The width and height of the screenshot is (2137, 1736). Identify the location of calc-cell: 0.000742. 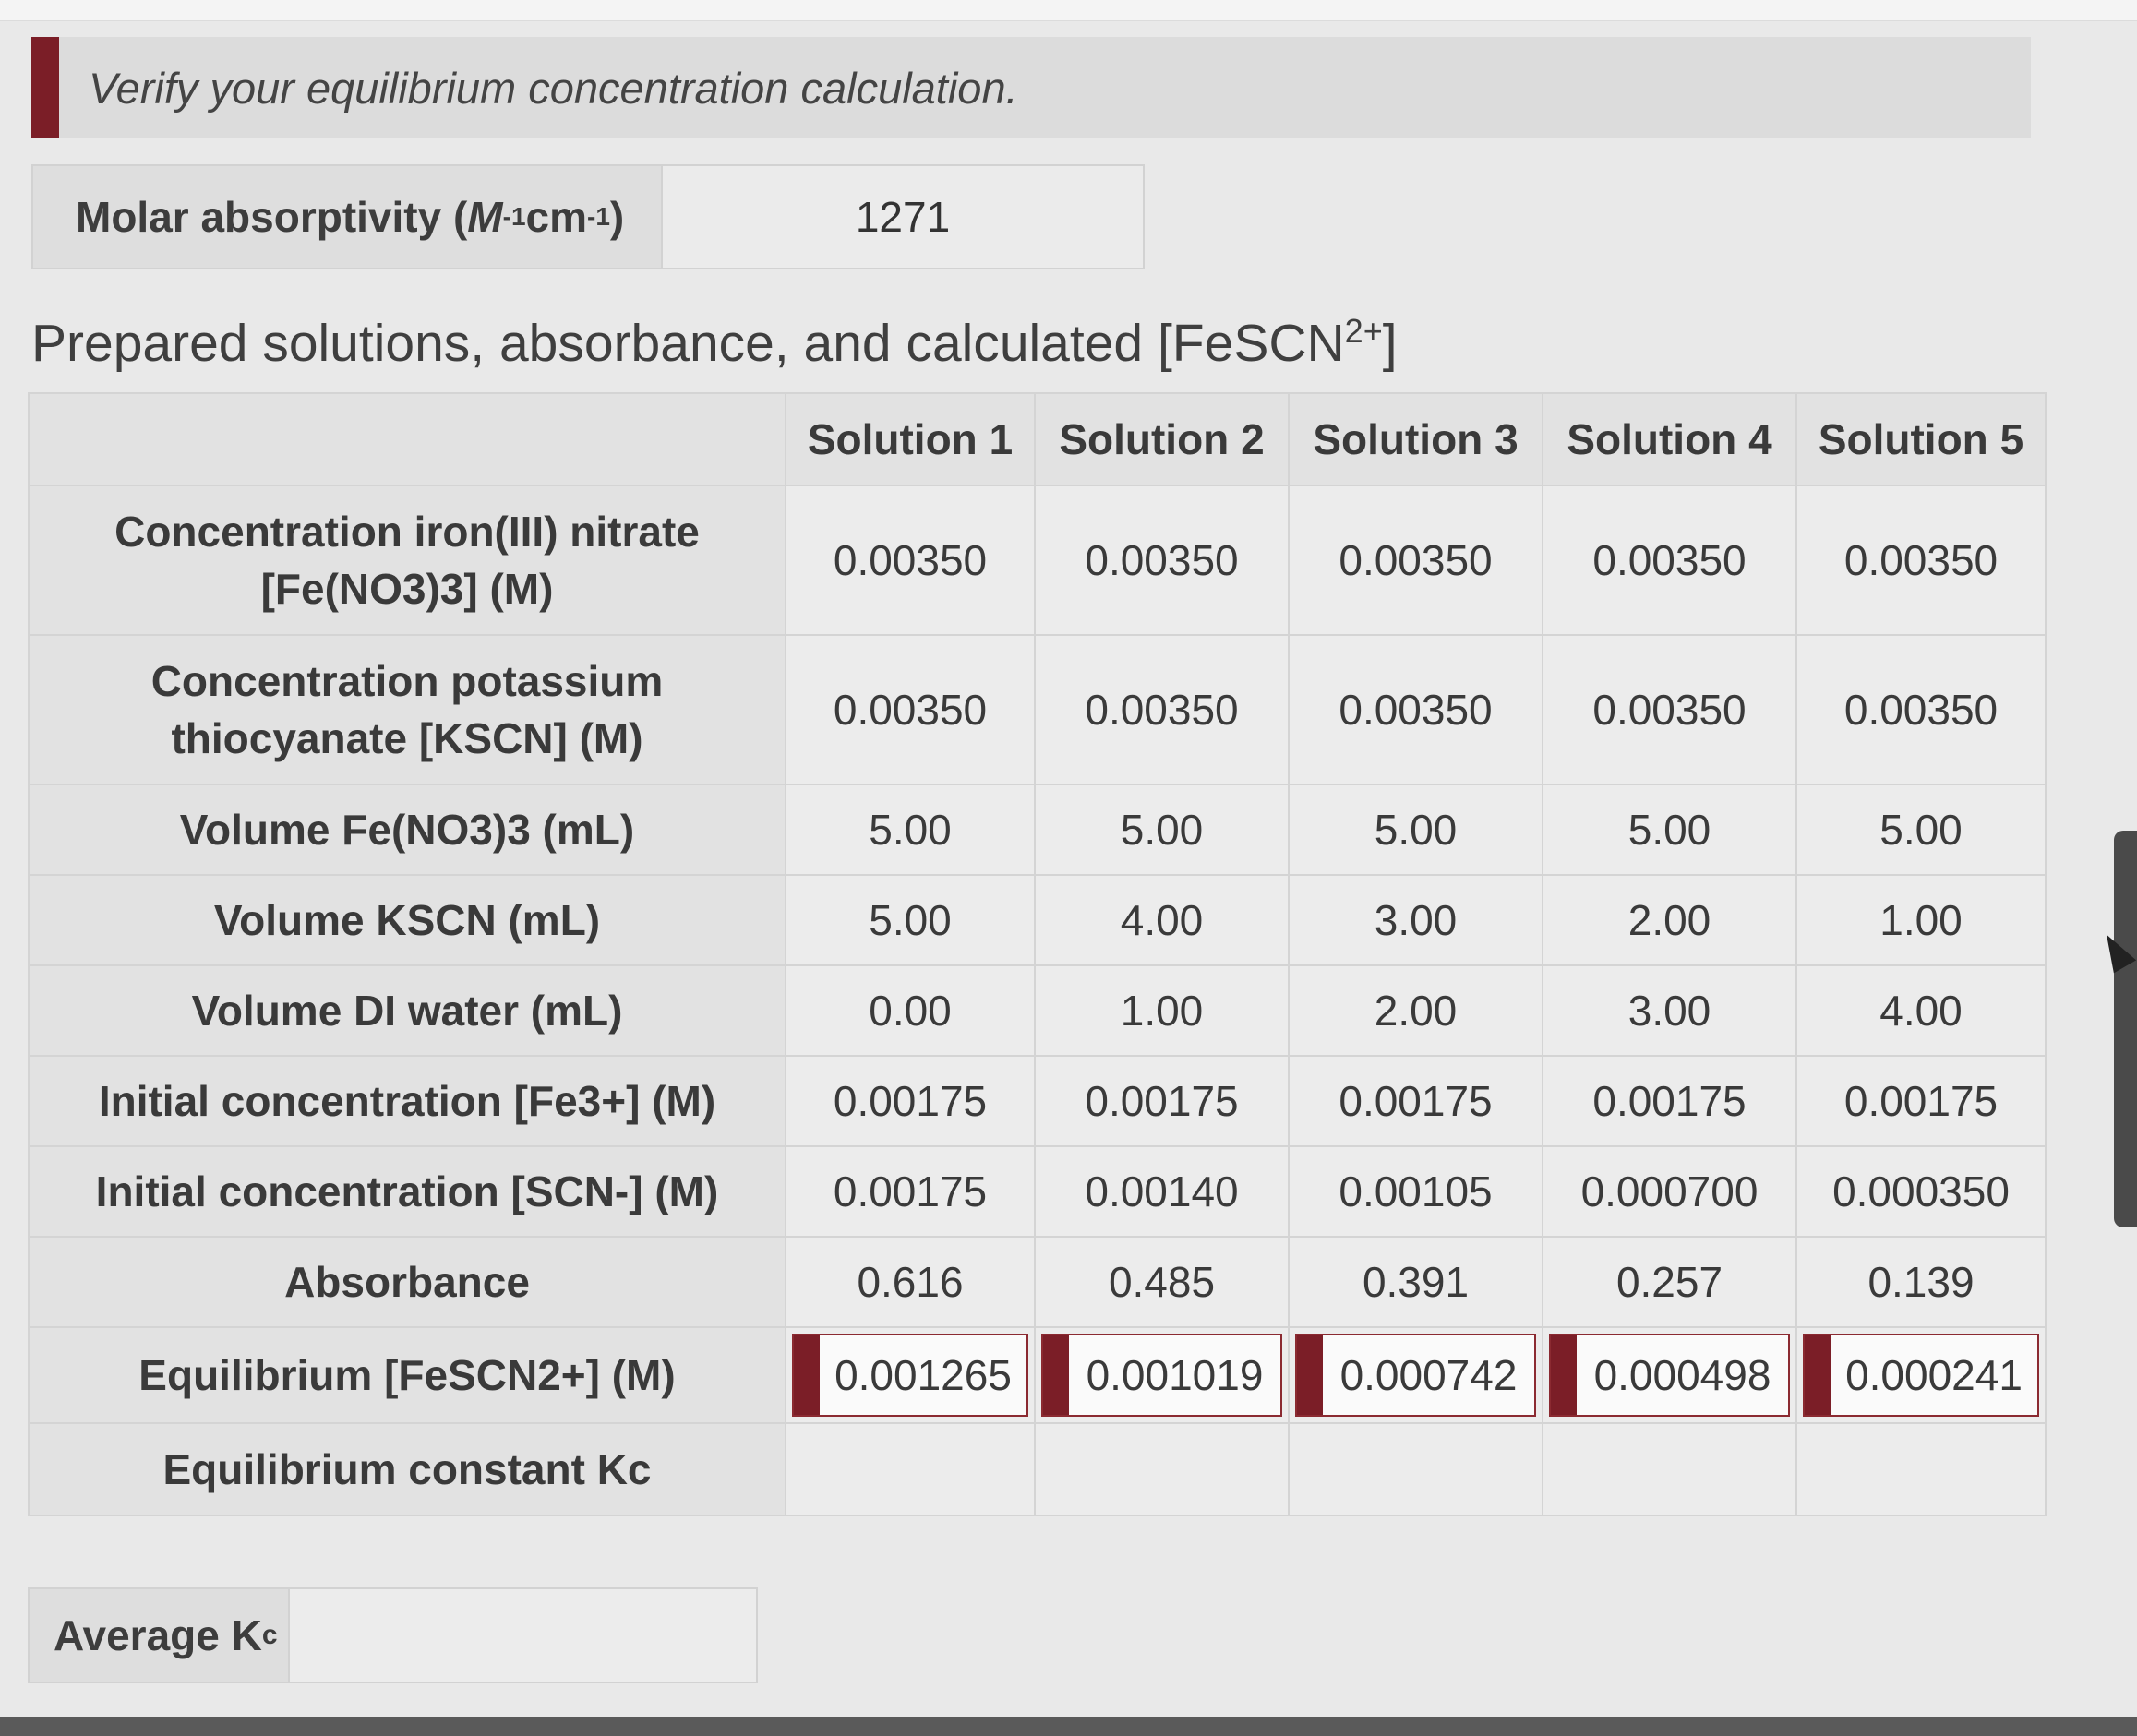
(1415, 1375).